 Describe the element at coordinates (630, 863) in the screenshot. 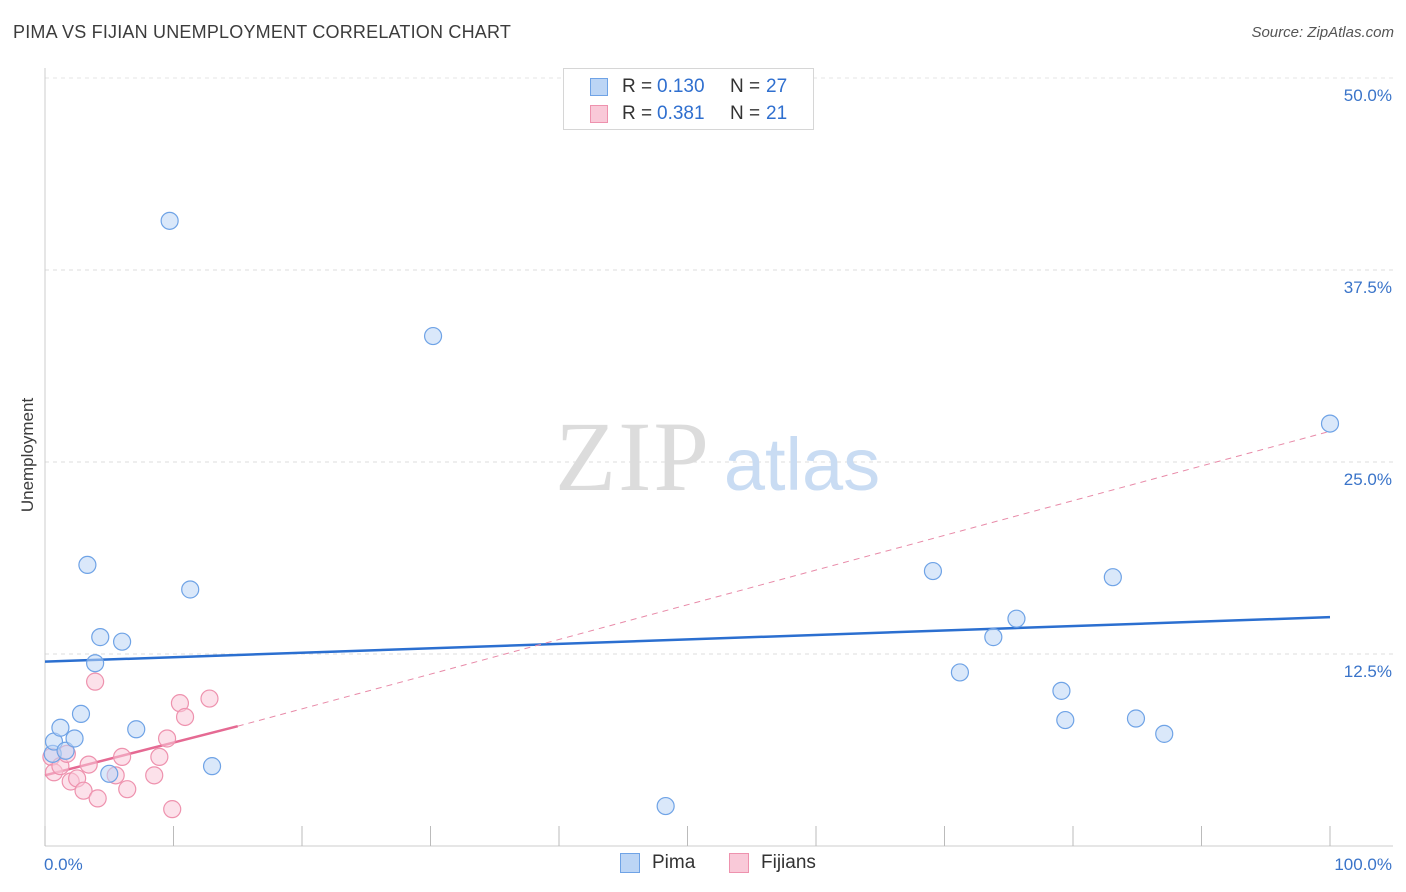

I see `bottom-legend-swatch-pima` at that location.